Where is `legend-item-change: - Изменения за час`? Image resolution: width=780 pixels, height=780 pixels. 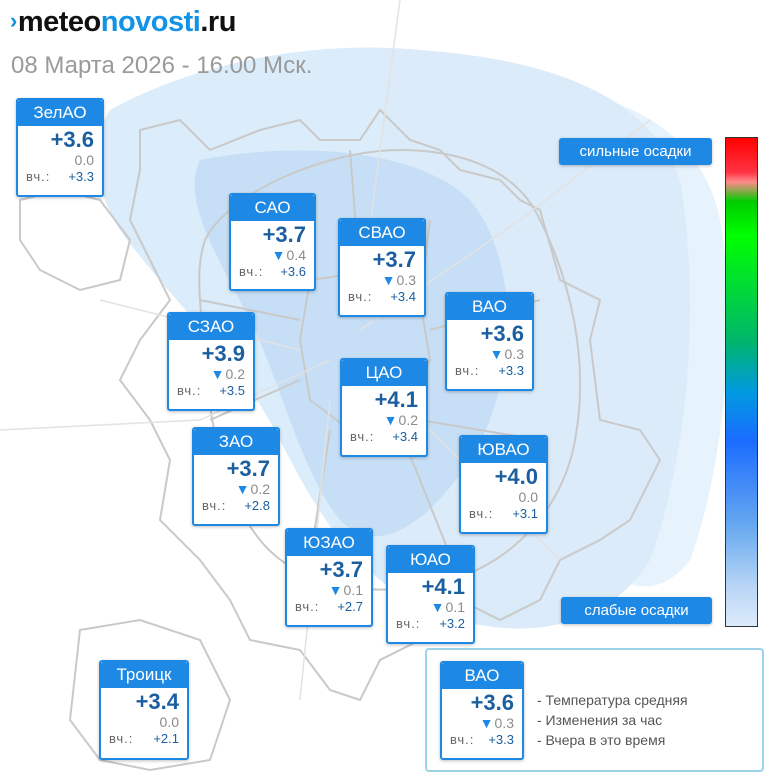 legend-item-change: - Изменения за час is located at coordinates (600, 720).